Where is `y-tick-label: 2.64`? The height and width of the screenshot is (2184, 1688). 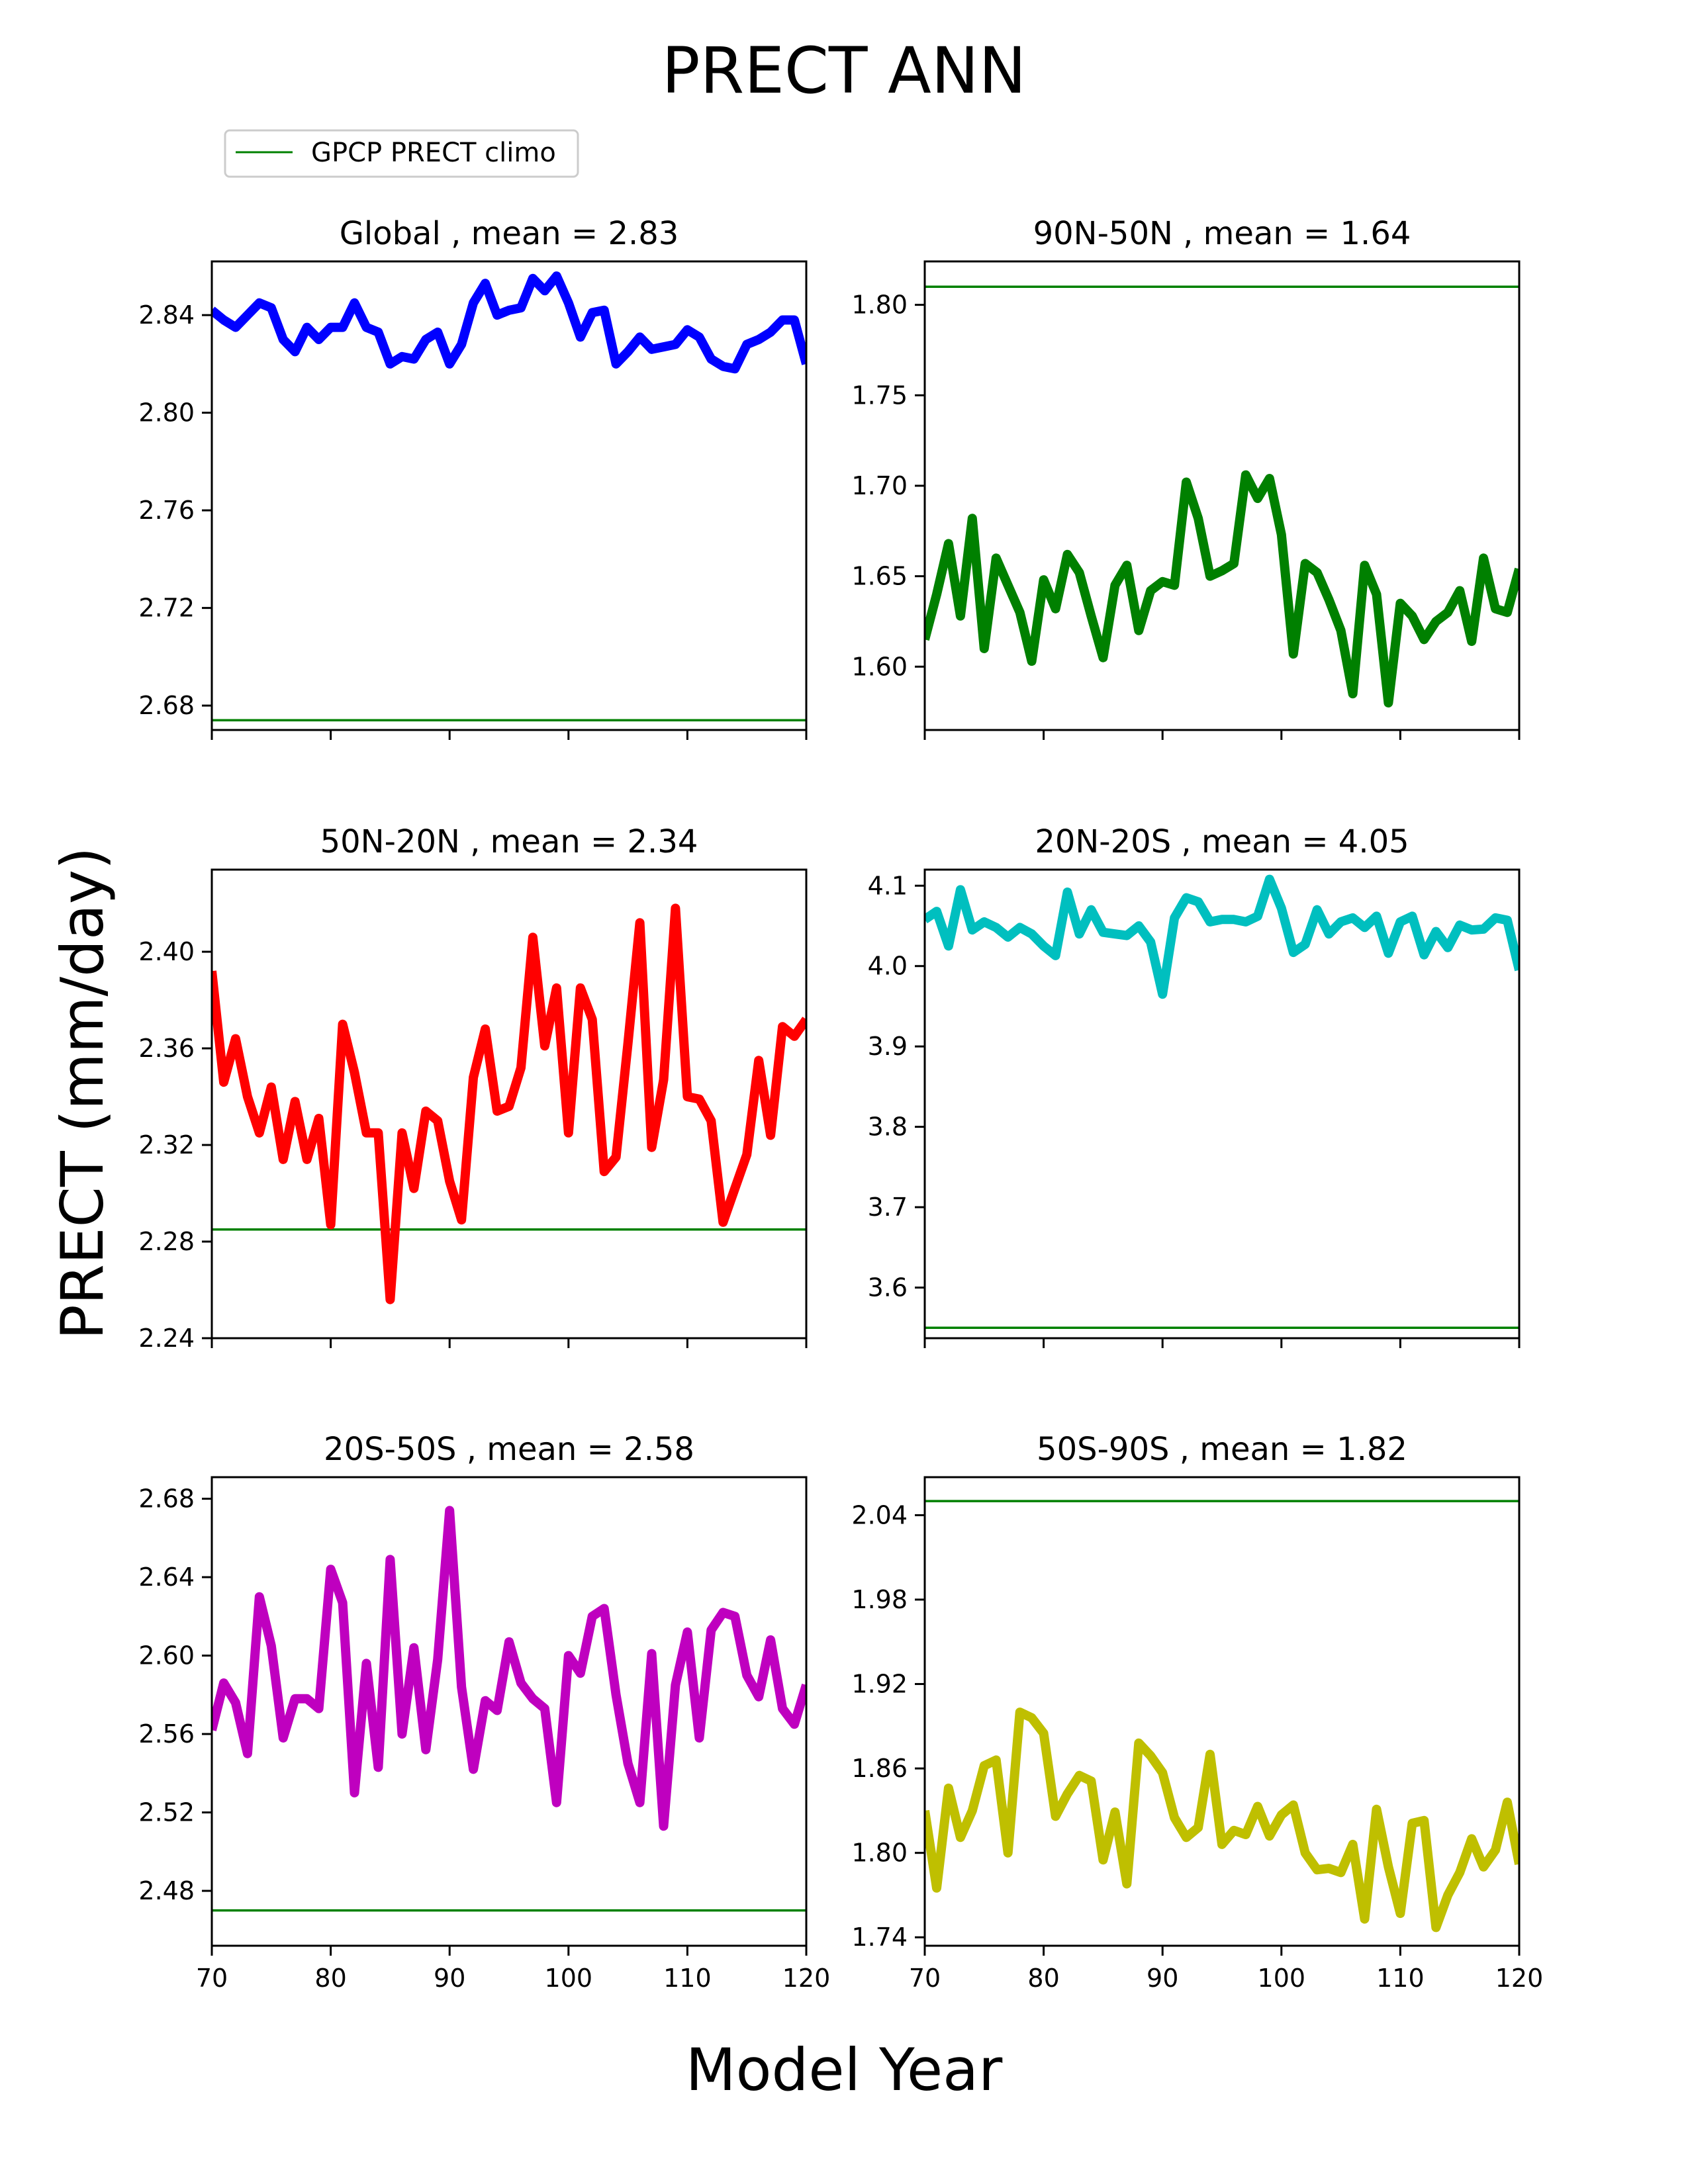 y-tick-label: 2.64 is located at coordinates (166, 1578).